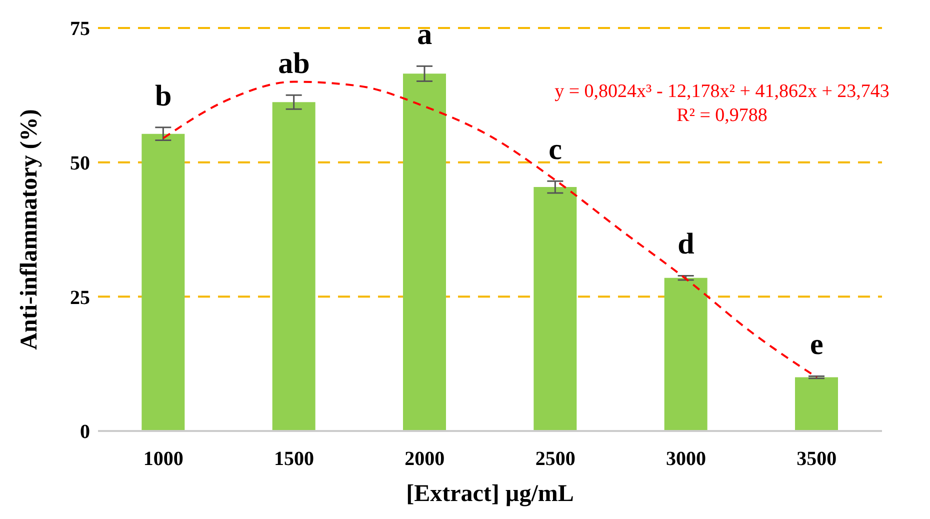  Describe the element at coordinates (163, 459) in the screenshot. I see `x-tick-label: 1000` at that location.